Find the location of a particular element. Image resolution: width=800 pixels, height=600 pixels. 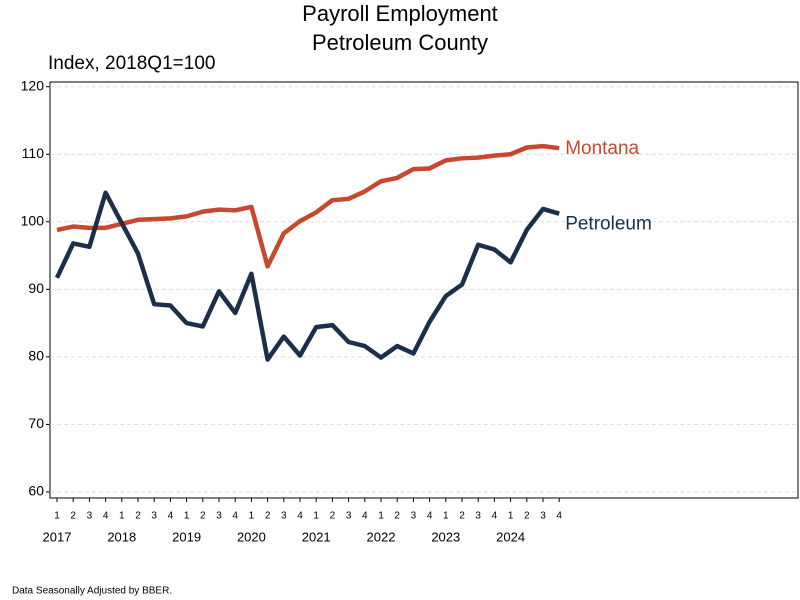

year-label: 2022 is located at coordinates (381, 536).